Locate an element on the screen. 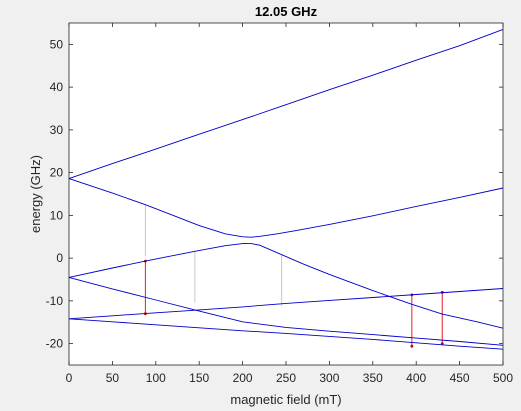 This screenshot has width=521, height=411. y-tick-label-30: 30 is located at coordinates (57, 130).